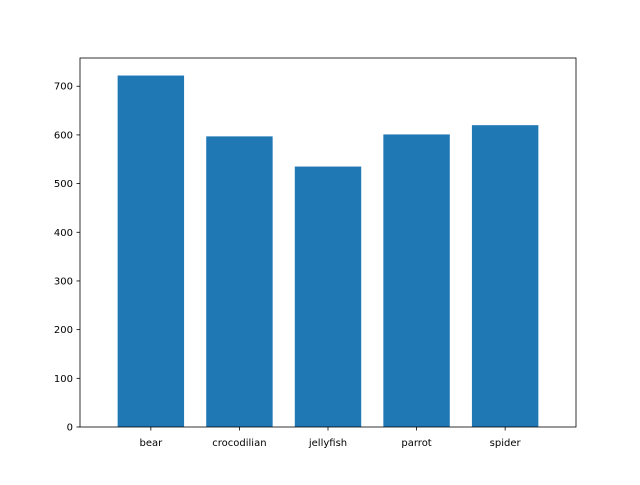 This screenshot has height=485, width=640. What do you see at coordinates (151, 251) in the screenshot?
I see `bar-bear` at bounding box center [151, 251].